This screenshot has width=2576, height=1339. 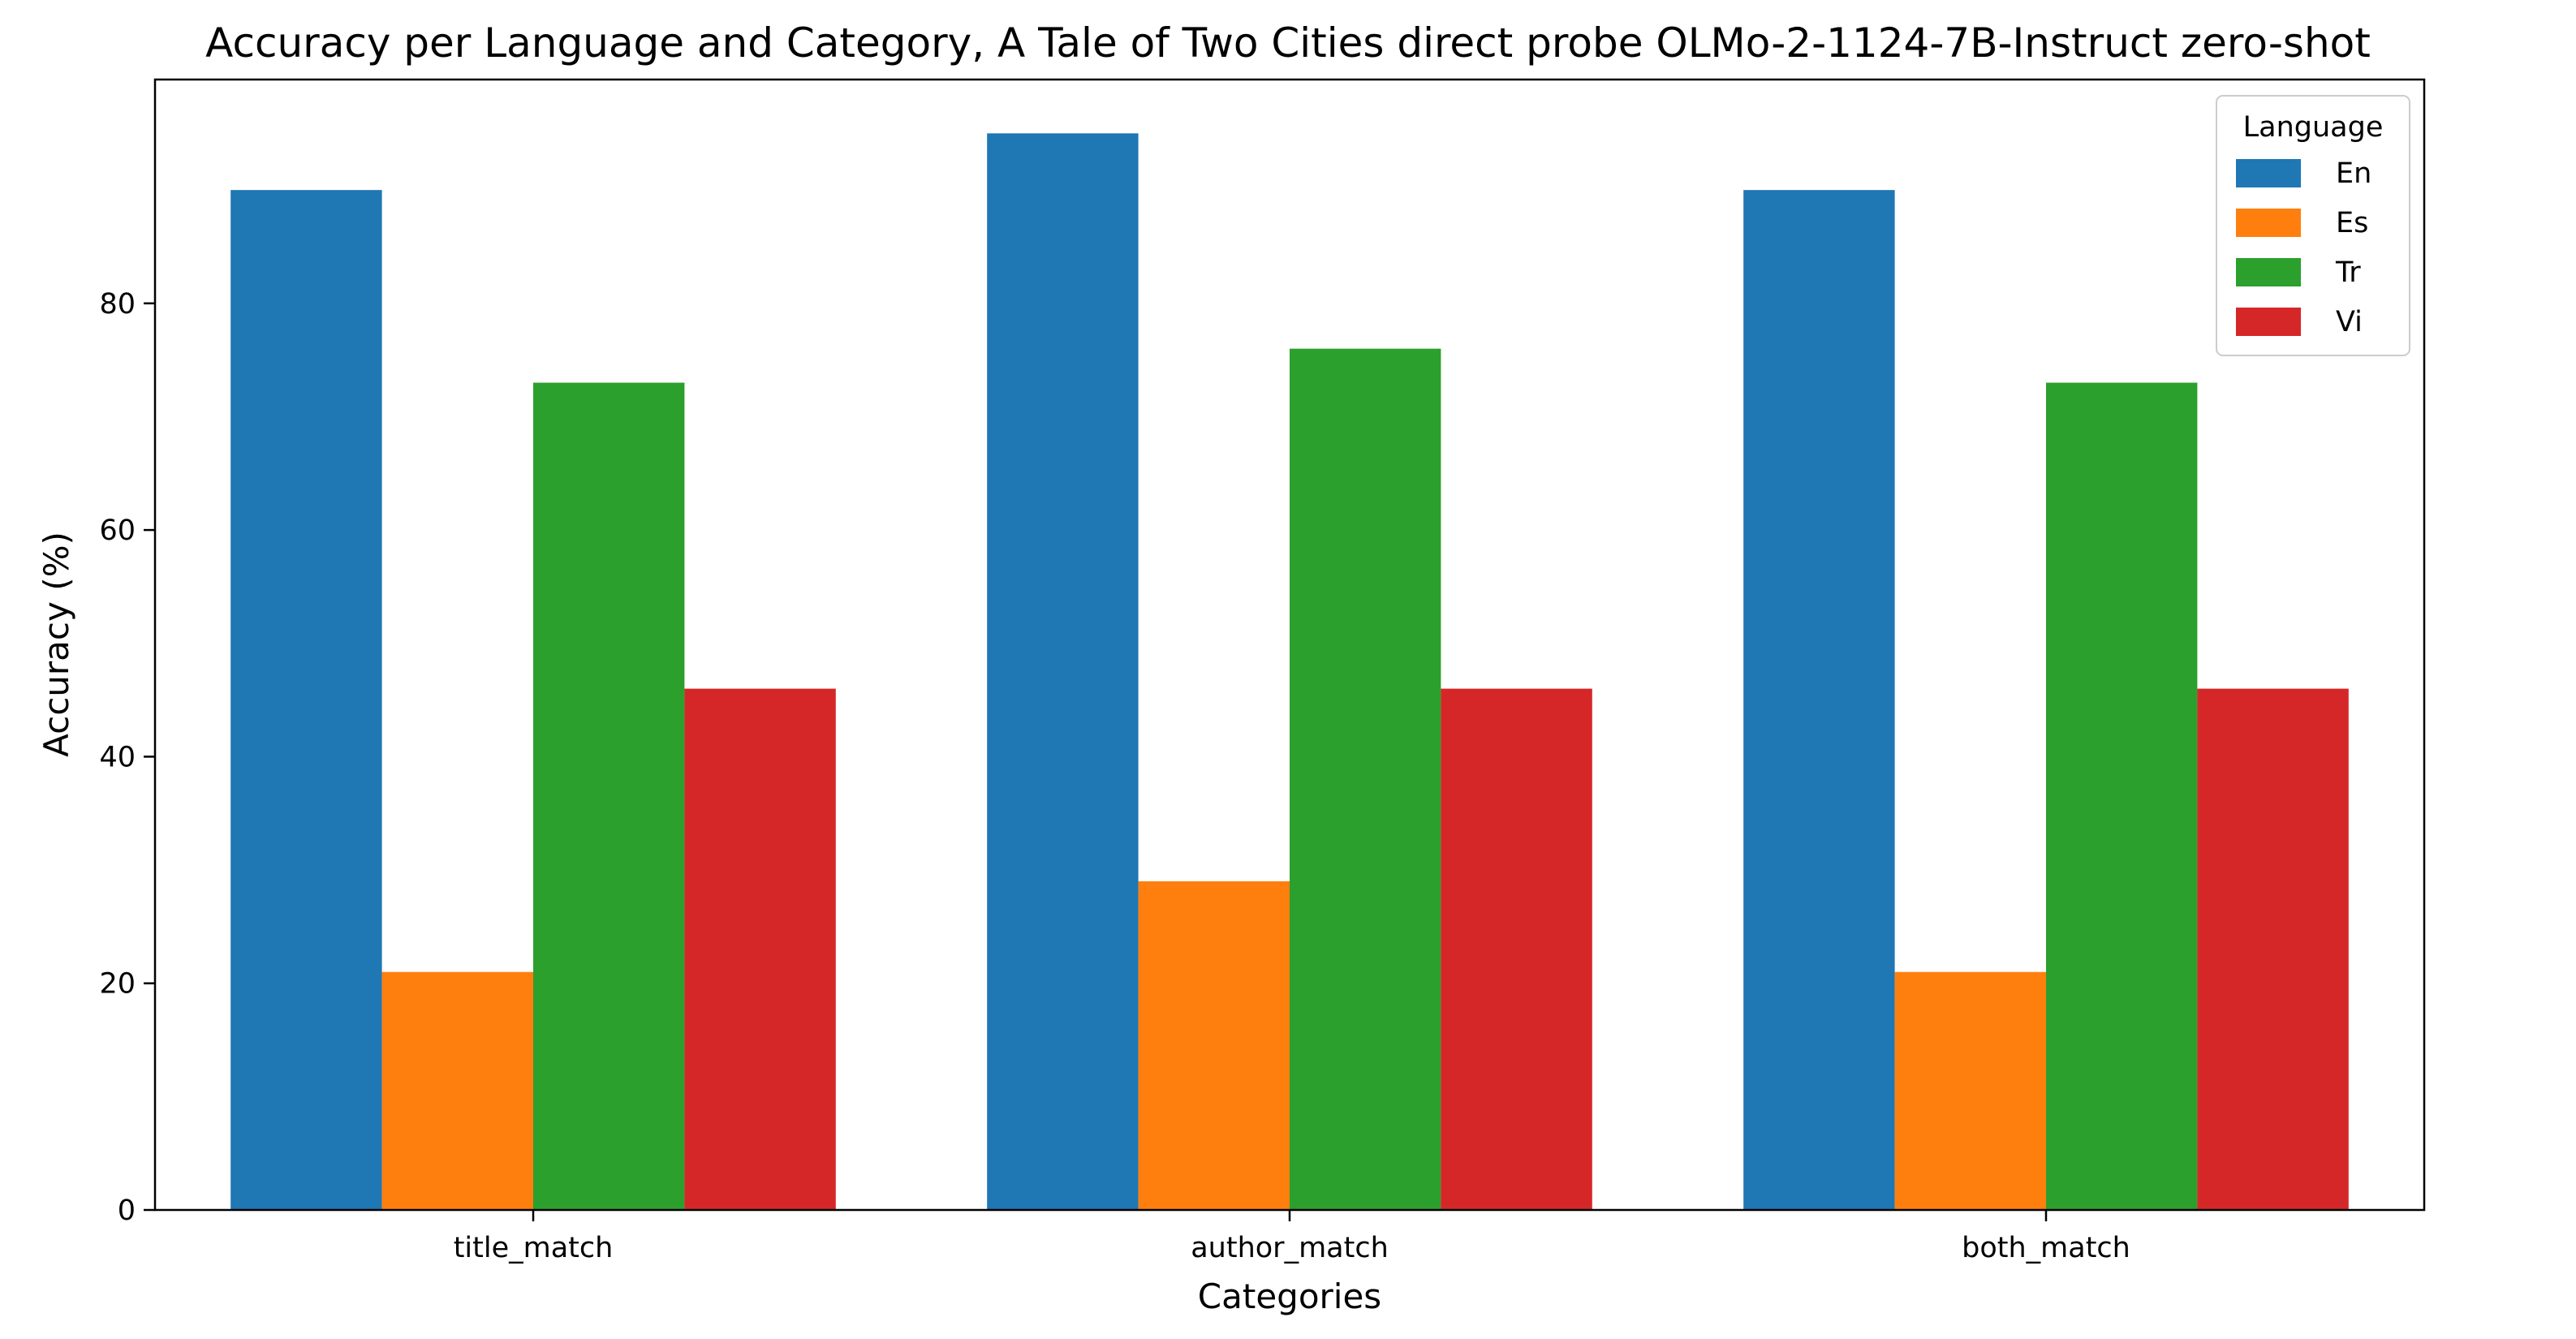 I want to click on x-tick-label: both_match, so click(x=2046, y=1248).